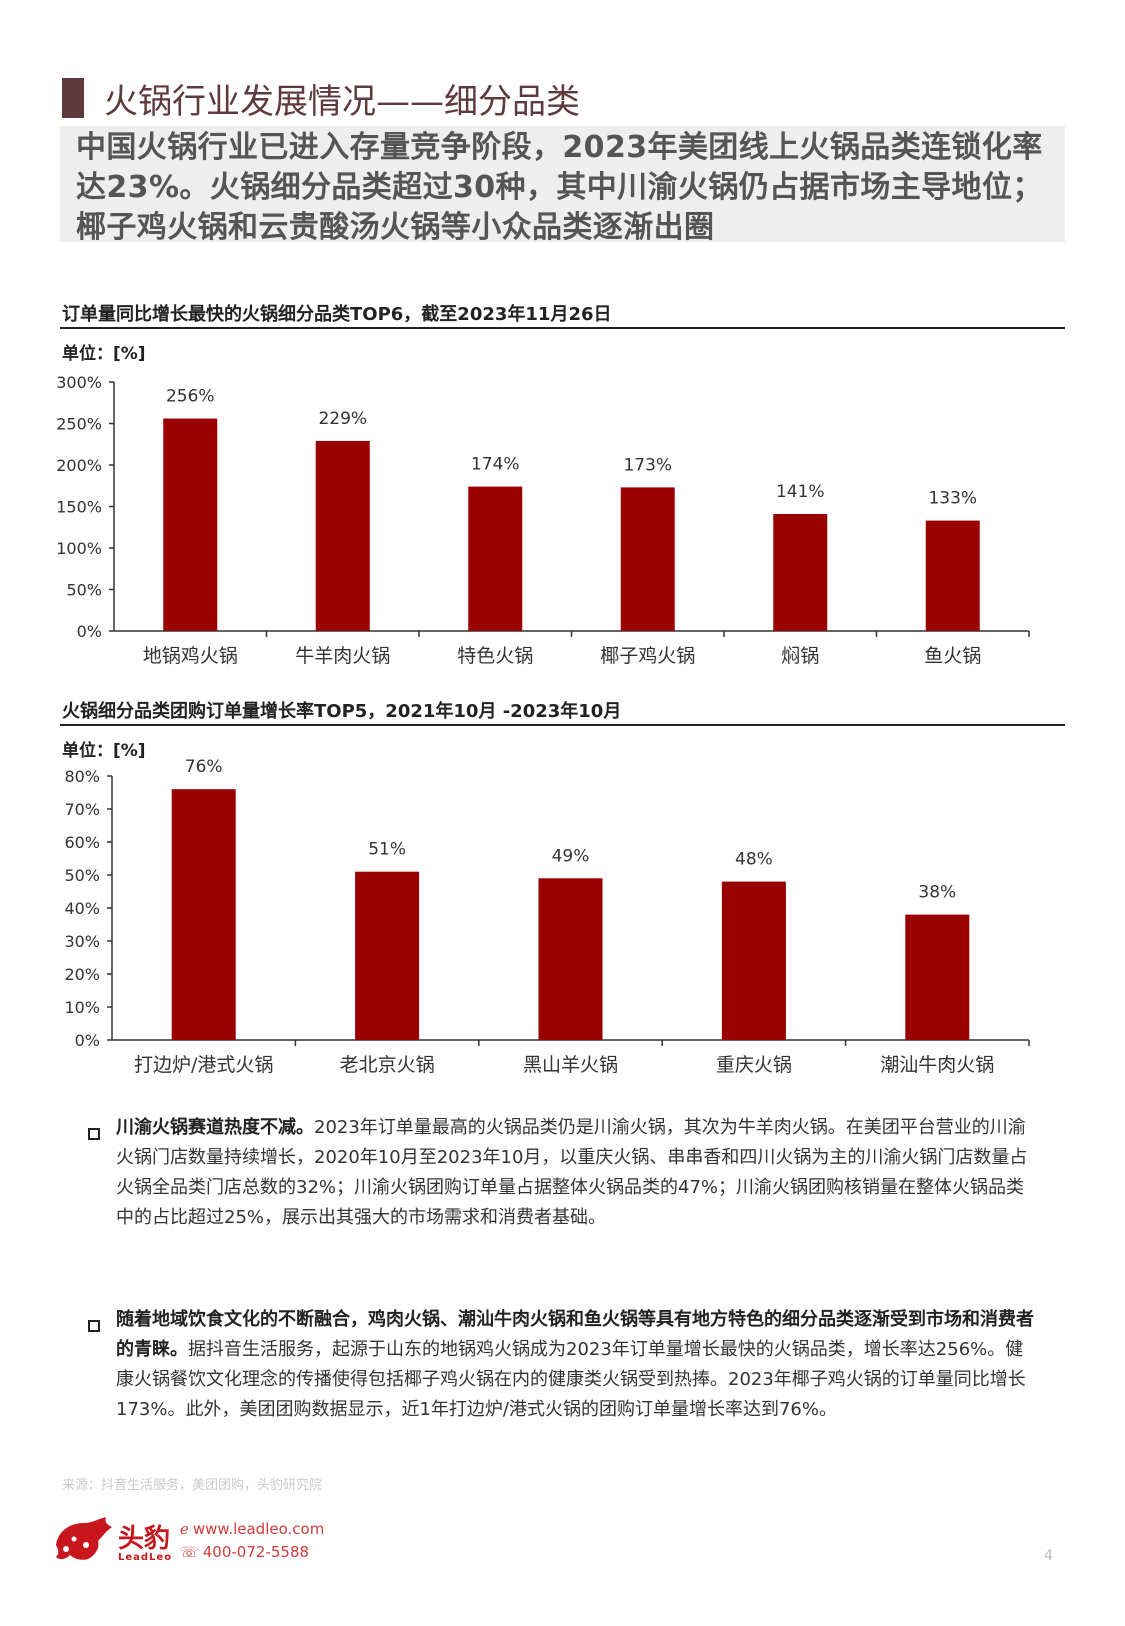  I want to click on category-label: 老北京火锅, so click(387, 1065).